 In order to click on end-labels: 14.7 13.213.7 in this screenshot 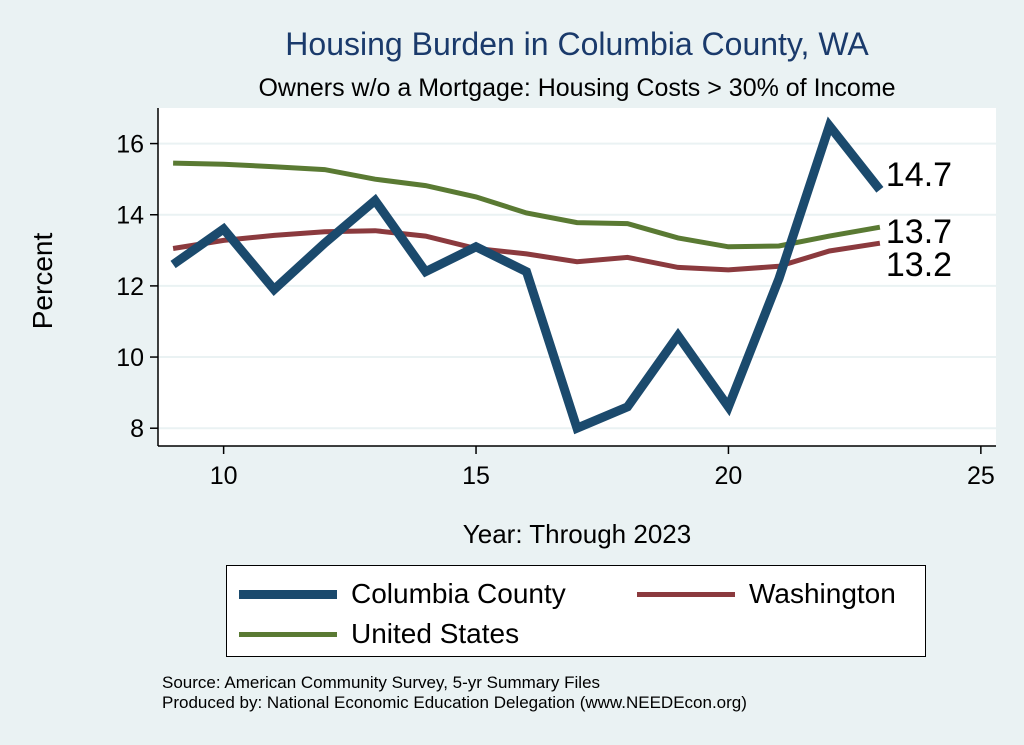, I will do `click(919, 220)`.